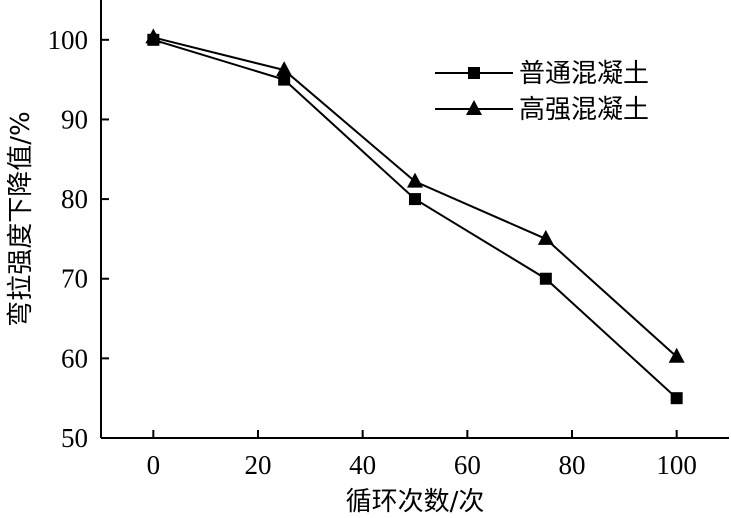 The width and height of the screenshot is (731, 518). Describe the element at coordinates (572, 465) in the screenshot. I see `x-tick-label: 80` at that location.